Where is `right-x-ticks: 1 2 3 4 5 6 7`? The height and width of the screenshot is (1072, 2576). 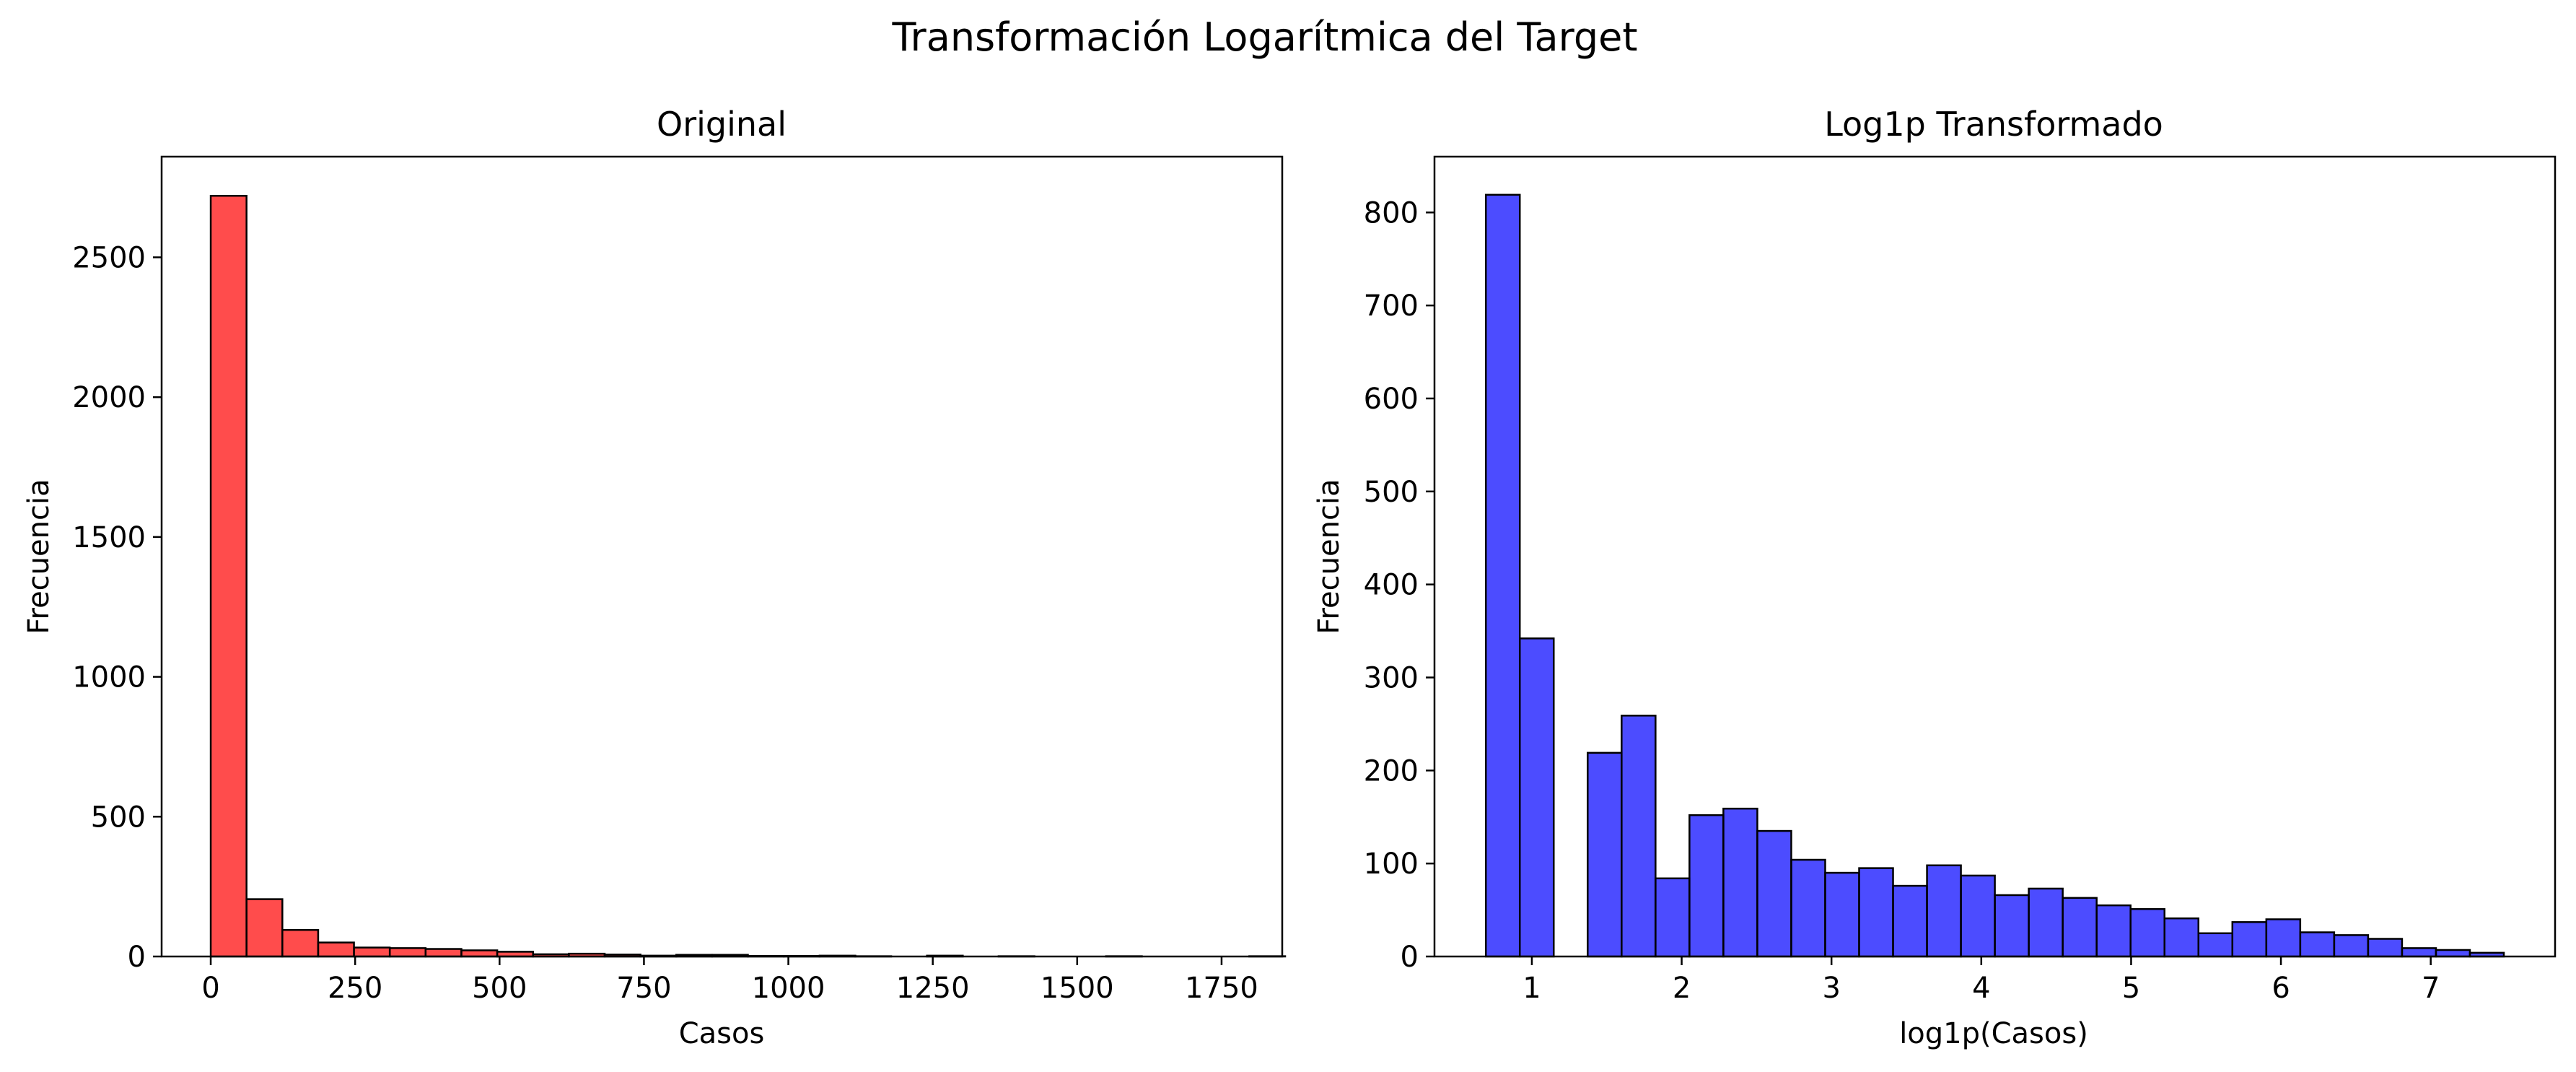 right-x-ticks: 1 2 3 4 5 6 7 is located at coordinates (1981, 981).